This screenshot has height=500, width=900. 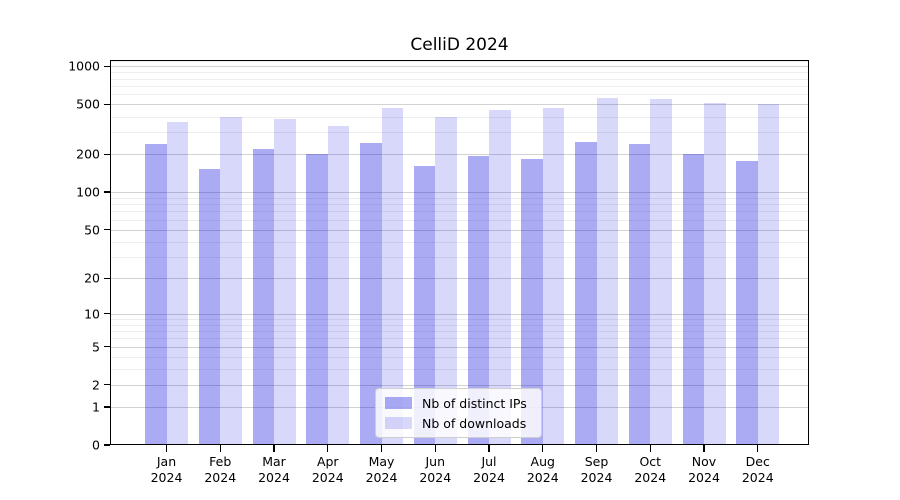 What do you see at coordinates (88, 192) in the screenshot?
I see `y-axis-tick-label: 100` at bounding box center [88, 192].